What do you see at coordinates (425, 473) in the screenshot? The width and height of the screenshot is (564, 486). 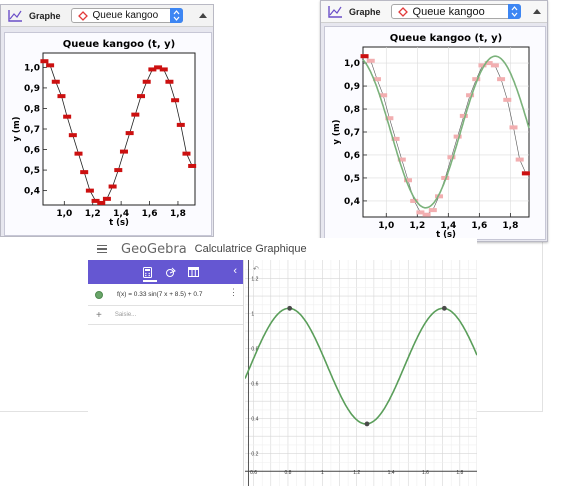 I see `x-tick-label: 1.6` at bounding box center [425, 473].